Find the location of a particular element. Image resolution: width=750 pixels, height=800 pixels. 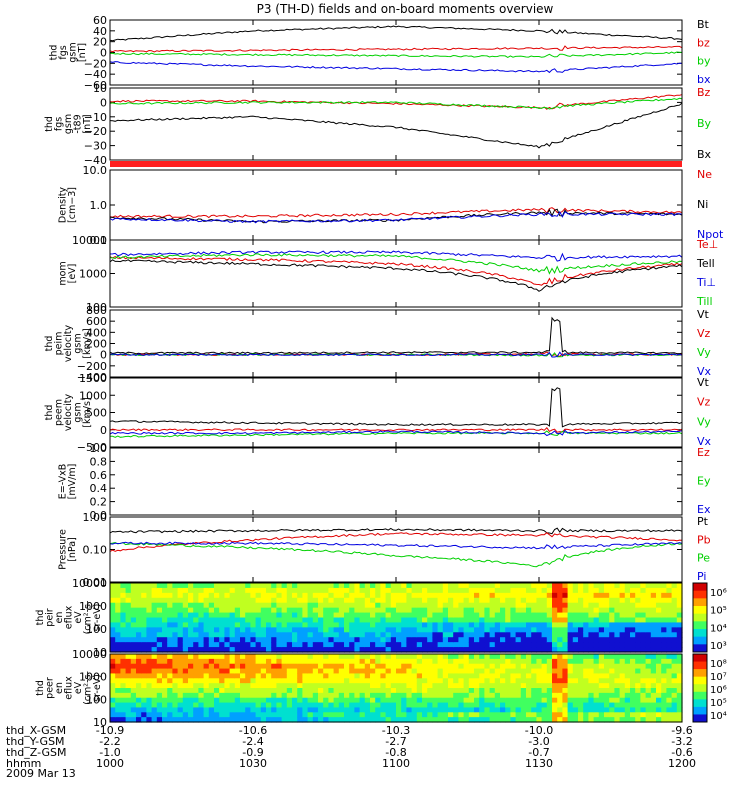

y-tick-label: 10 is located at coordinates (100, 722).